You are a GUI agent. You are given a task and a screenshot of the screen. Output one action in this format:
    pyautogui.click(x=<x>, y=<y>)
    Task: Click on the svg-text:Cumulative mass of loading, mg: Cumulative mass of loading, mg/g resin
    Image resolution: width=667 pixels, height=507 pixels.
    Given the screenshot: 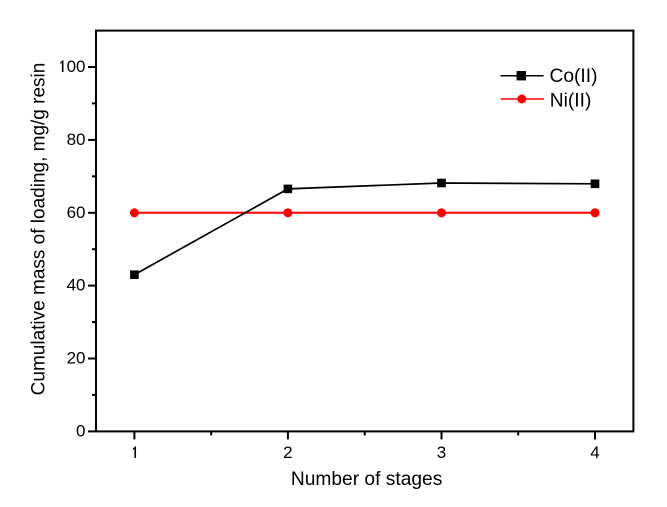 What is the action you would take?
    pyautogui.click(x=38, y=229)
    